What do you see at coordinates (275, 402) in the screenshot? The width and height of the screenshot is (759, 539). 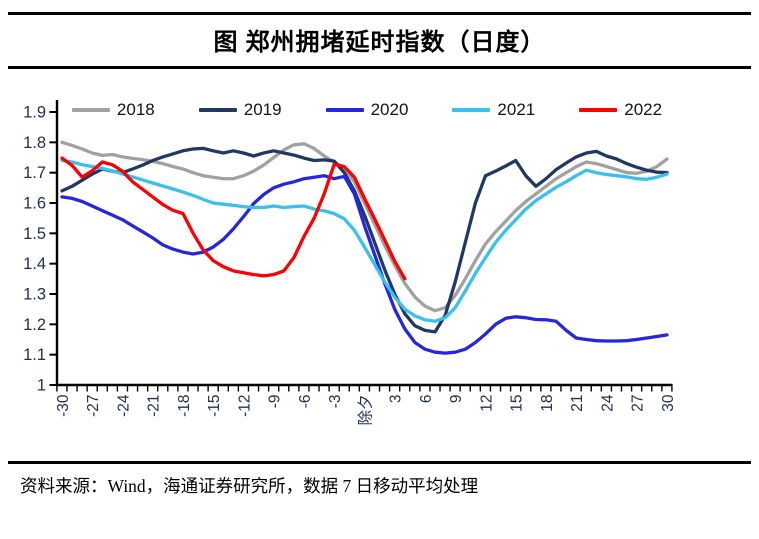 I see `x-axis-tick-label: -9` at bounding box center [275, 402].